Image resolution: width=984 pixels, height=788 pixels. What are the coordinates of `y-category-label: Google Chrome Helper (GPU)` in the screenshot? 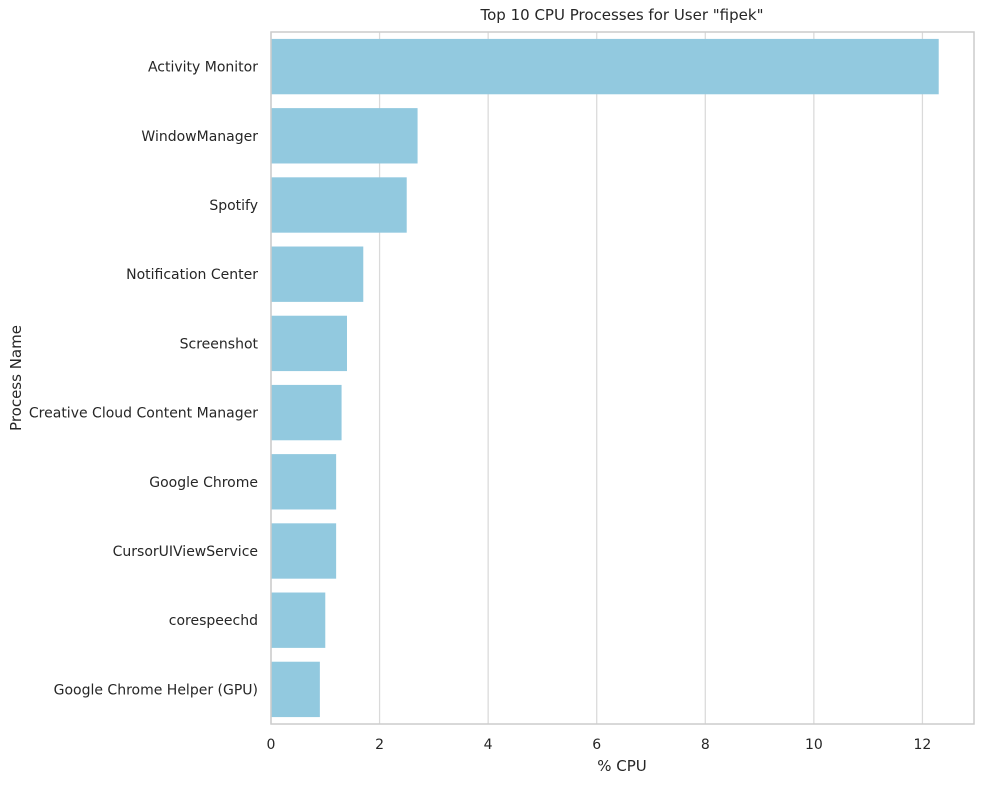 It's located at (156, 690).